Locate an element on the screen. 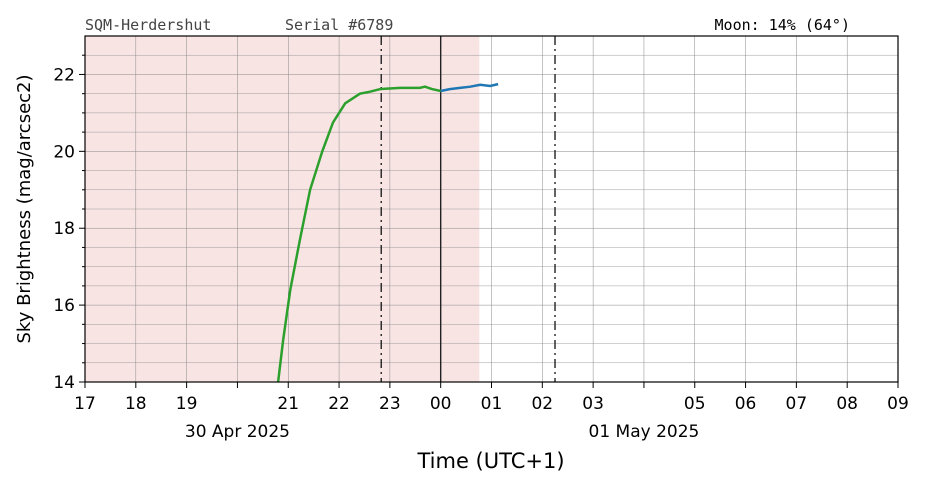 This screenshot has height=492, width=926. x-tick-label: 18 is located at coordinates (136, 404).